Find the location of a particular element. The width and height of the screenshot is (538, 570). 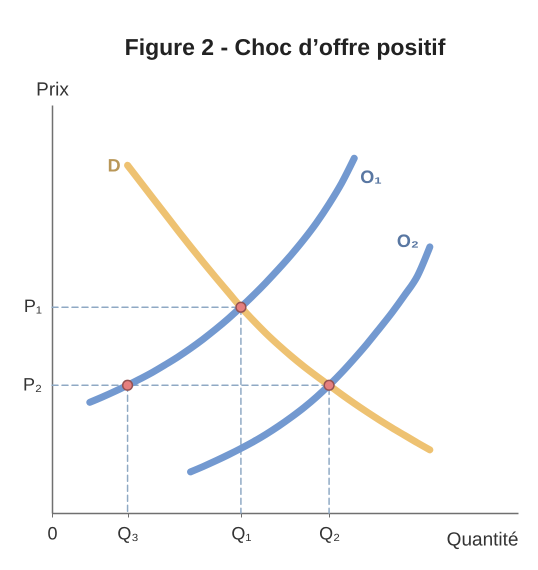

x-axis-title: Quantité is located at coordinates (482, 540).